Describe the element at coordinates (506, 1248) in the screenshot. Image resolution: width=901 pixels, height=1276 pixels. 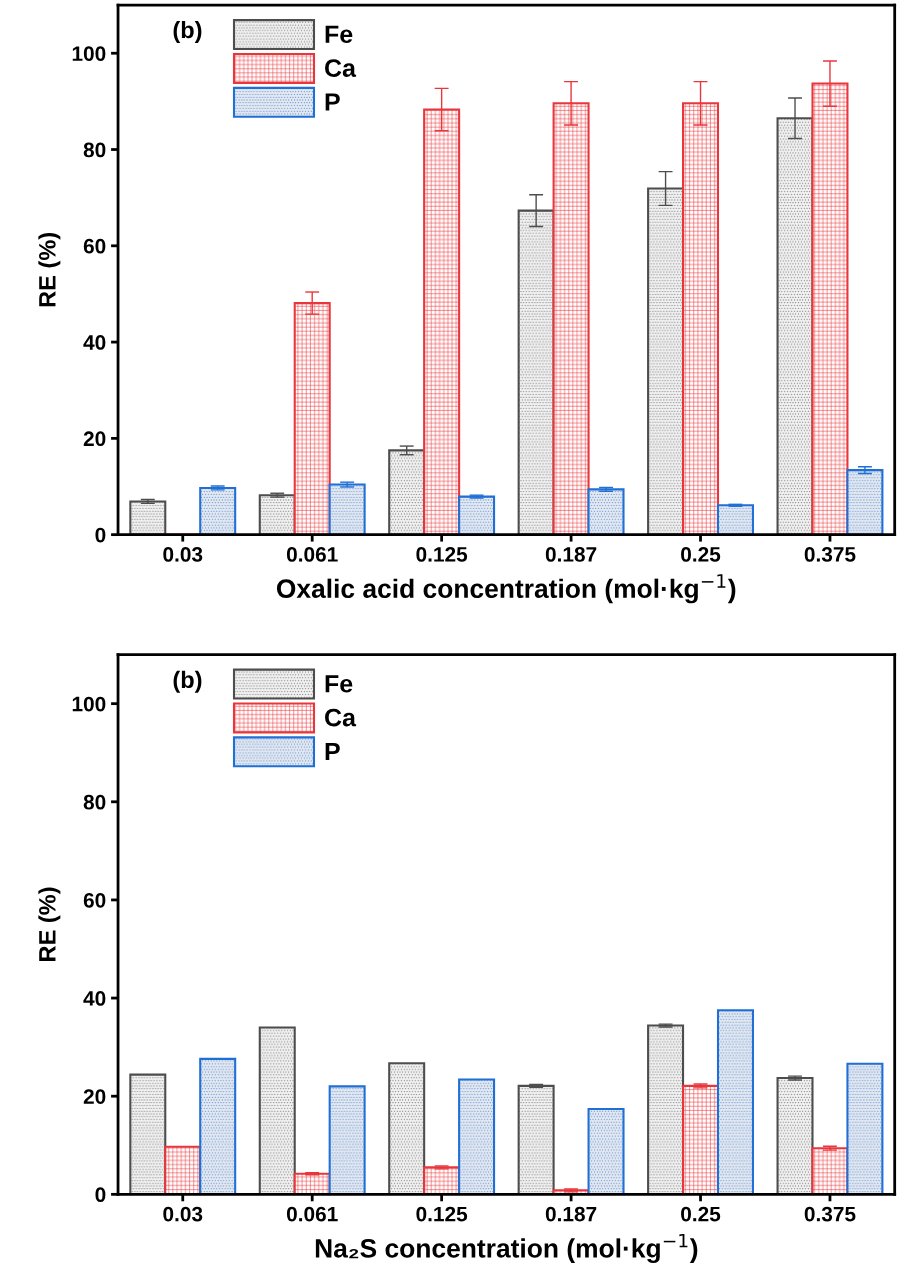
I see `x-axis-title: Na₂S concentration (mol·kg$^{−1}$)` at that location.